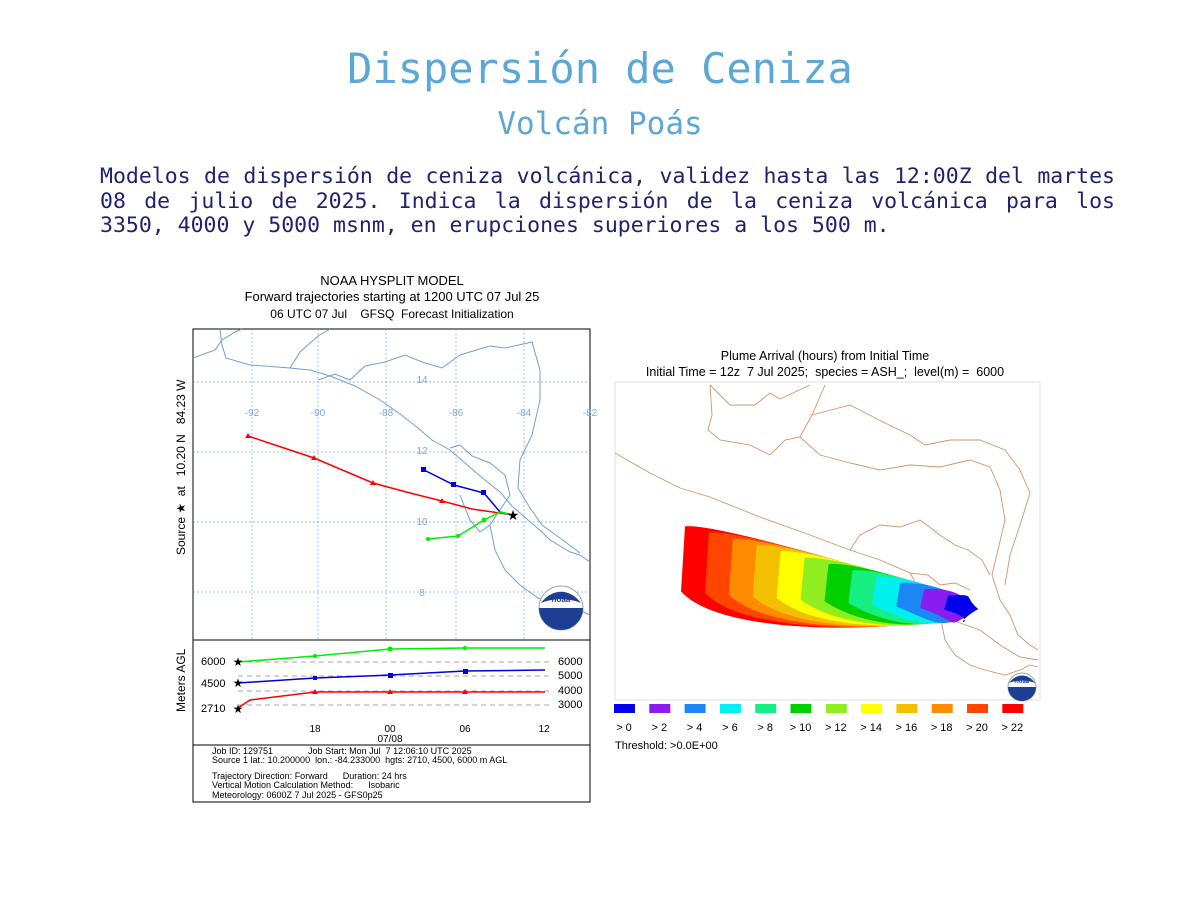  I want to click on right-height-labels: 6000 5000 4000 3000, so click(570, 683).